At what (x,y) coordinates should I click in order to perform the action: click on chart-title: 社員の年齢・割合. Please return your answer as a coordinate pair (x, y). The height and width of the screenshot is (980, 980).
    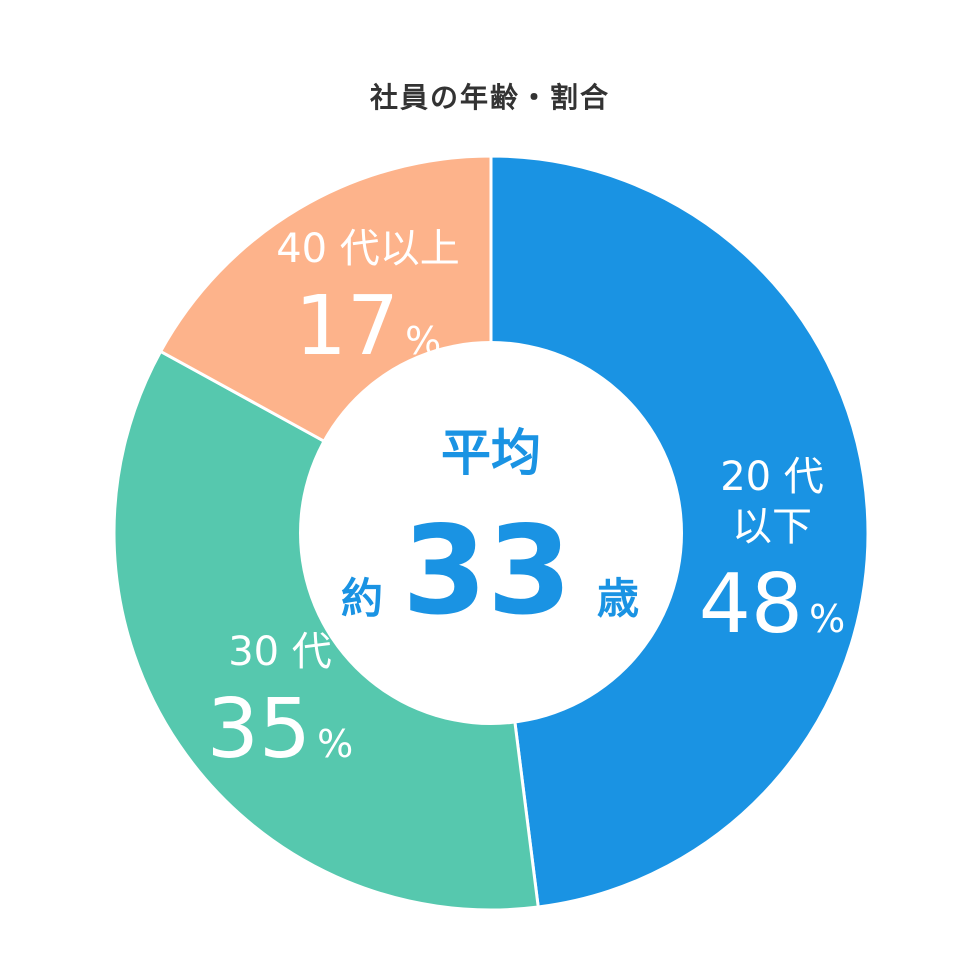
    Looking at the image, I should click on (489, 97).